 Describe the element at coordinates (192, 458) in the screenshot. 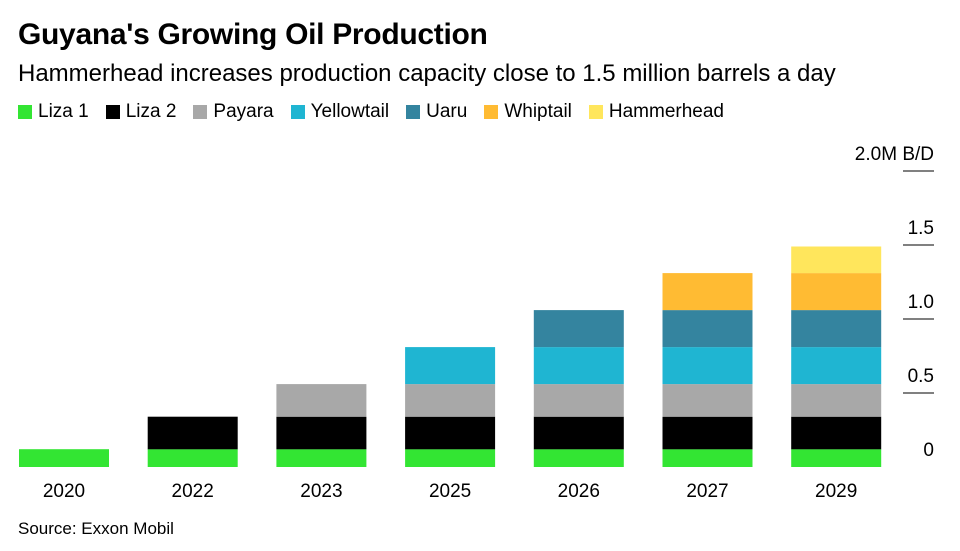

I see `bar-segment-liza-1-2022` at that location.